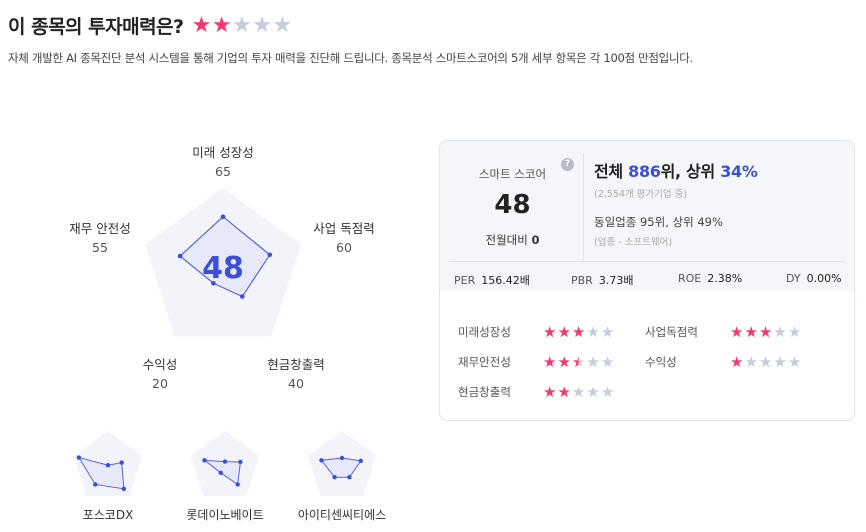 The width and height of the screenshot is (866, 532). I want to click on axis-label-cashflow: 현금창출력 40, so click(296, 374).